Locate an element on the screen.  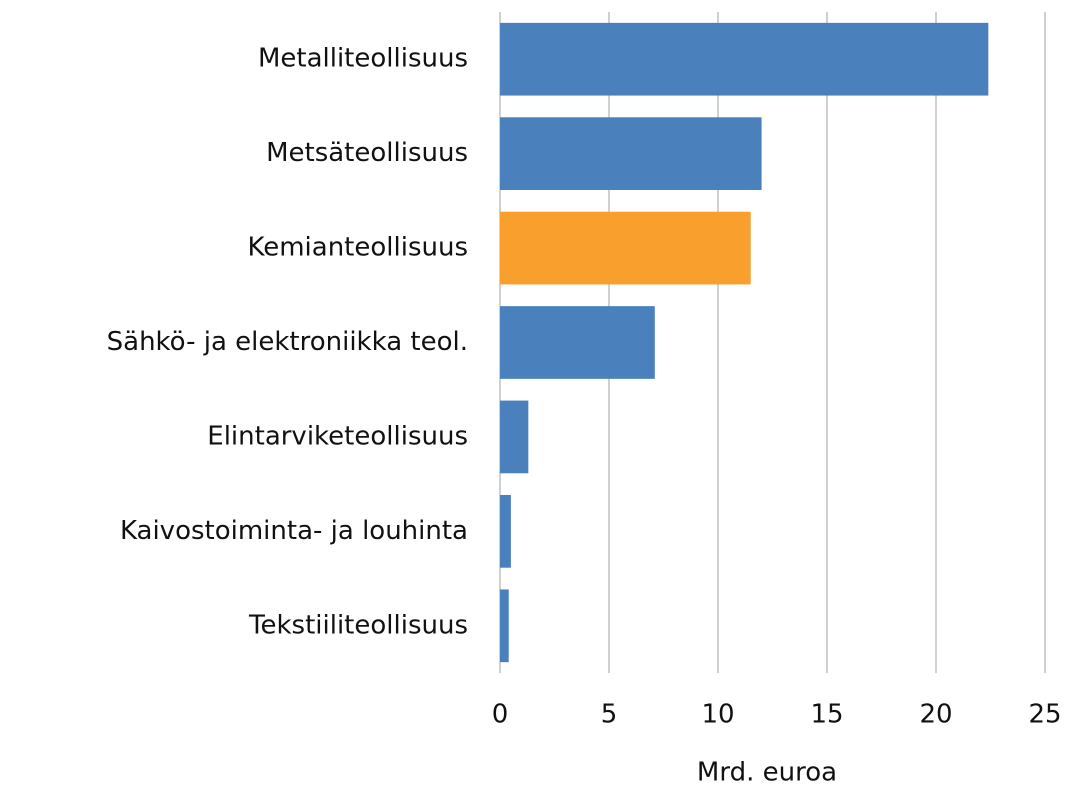
x-tick-label: 15 is located at coordinates (826, 715).